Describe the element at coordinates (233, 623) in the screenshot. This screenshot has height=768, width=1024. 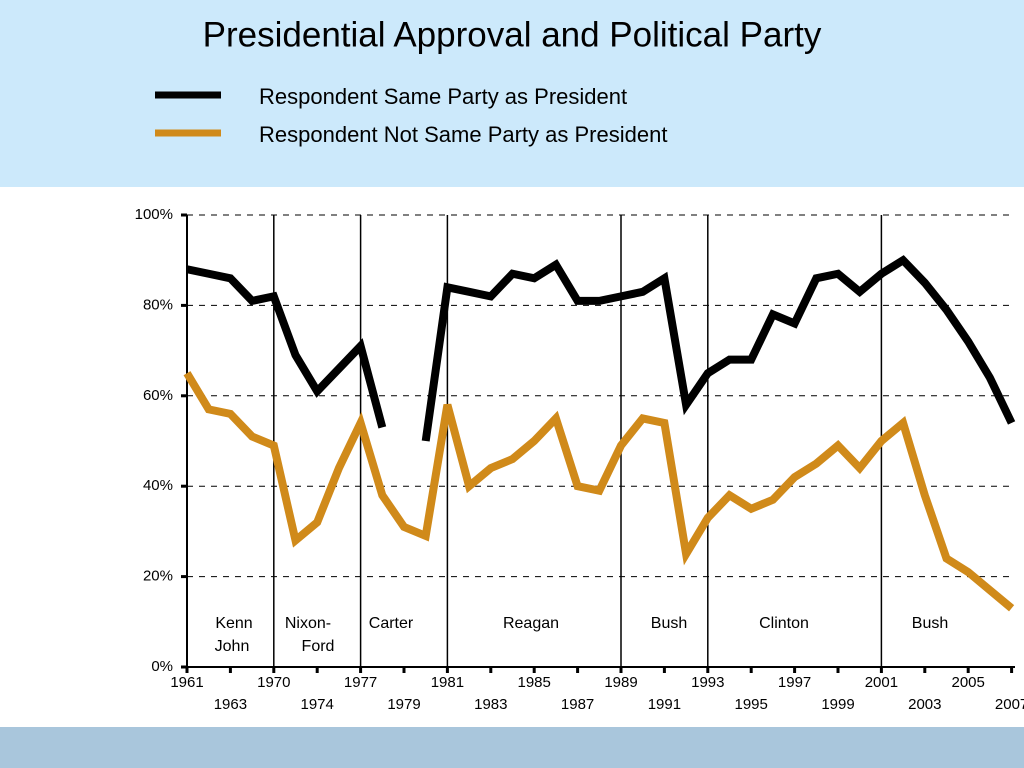
I see `era-label: Kenn` at that location.